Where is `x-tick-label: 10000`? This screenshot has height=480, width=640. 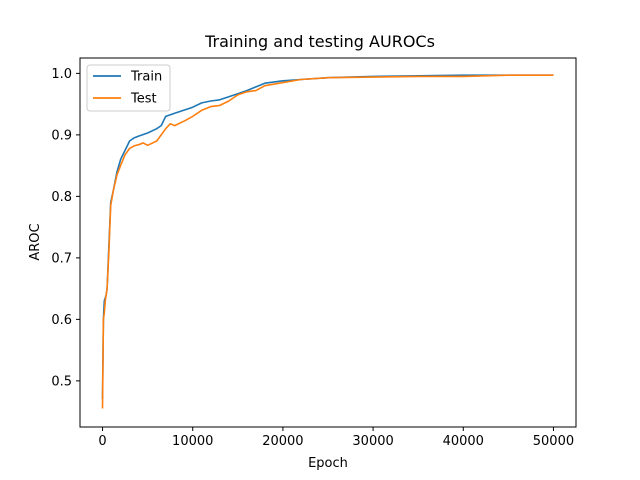
x-tick-label: 10000 is located at coordinates (192, 441).